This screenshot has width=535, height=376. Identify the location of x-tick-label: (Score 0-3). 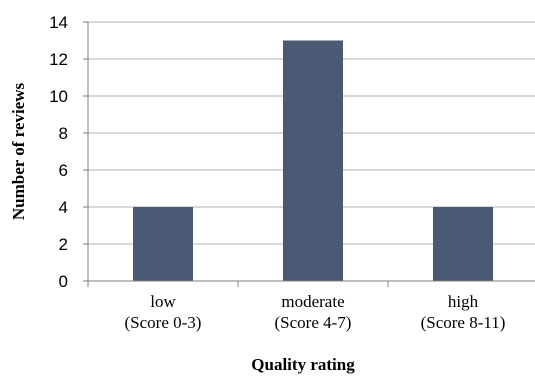
(163, 322).